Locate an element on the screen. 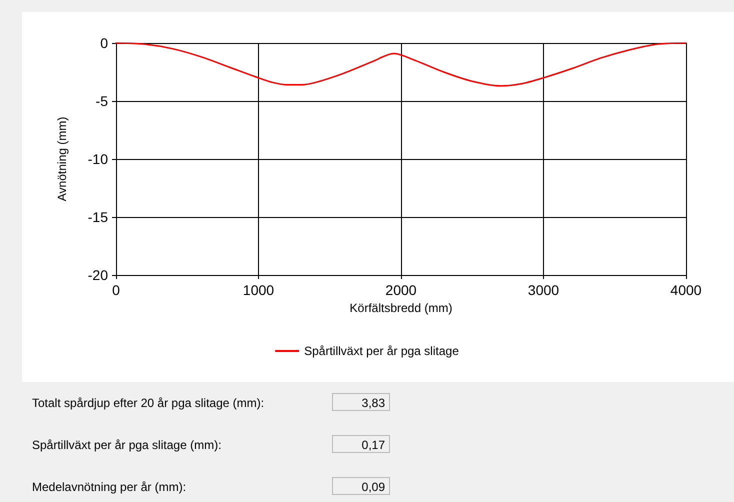  text: 3,83 is located at coordinates (361, 402).